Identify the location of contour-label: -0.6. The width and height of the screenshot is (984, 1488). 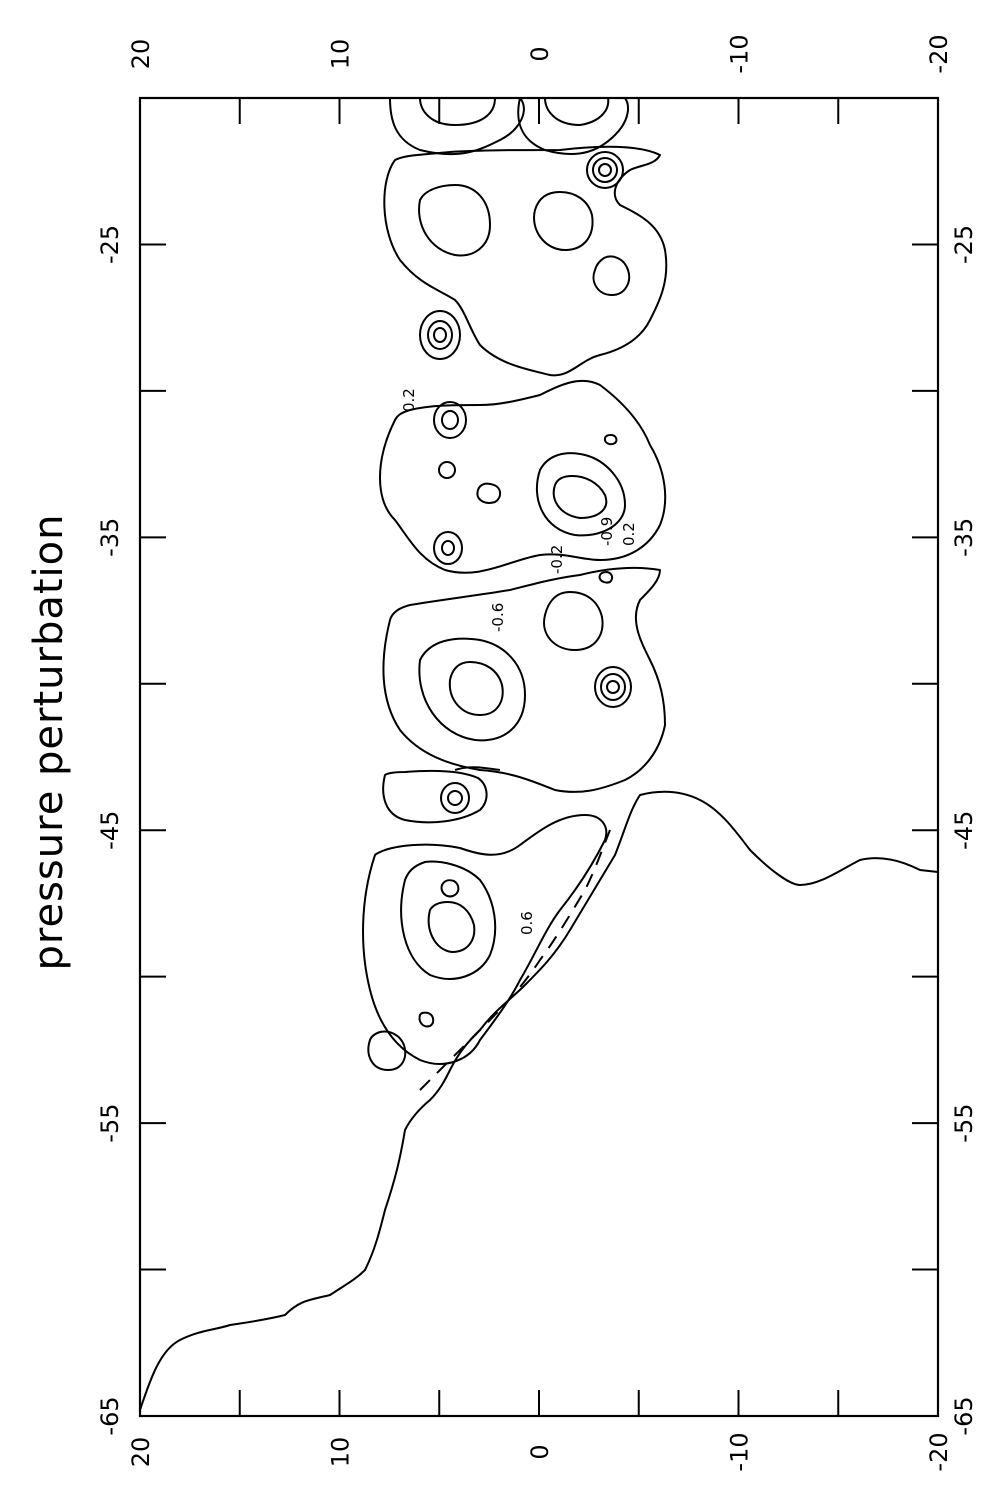
(498, 617).